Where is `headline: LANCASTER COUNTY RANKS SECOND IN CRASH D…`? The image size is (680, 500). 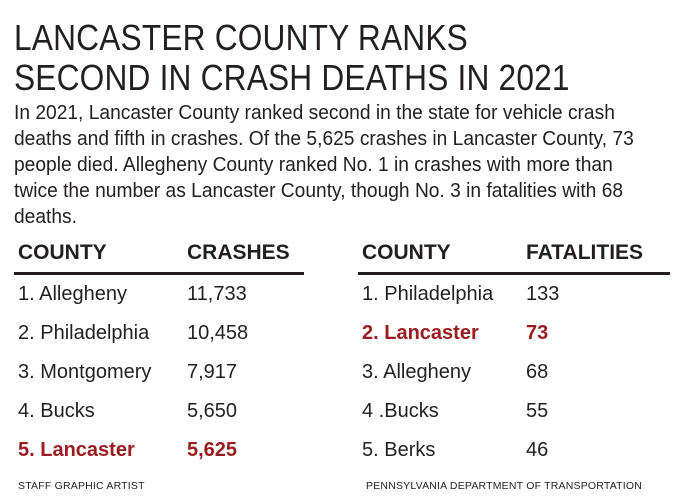 headline: LANCASTER COUNTY RANKS SECOND IN CRASH D… is located at coordinates (300, 58).